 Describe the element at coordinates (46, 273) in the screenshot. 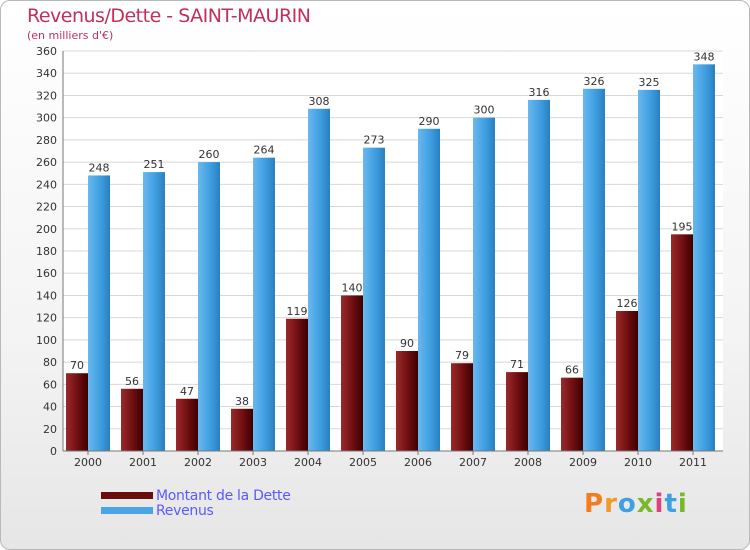

I see `y-tick-label: 160` at that location.